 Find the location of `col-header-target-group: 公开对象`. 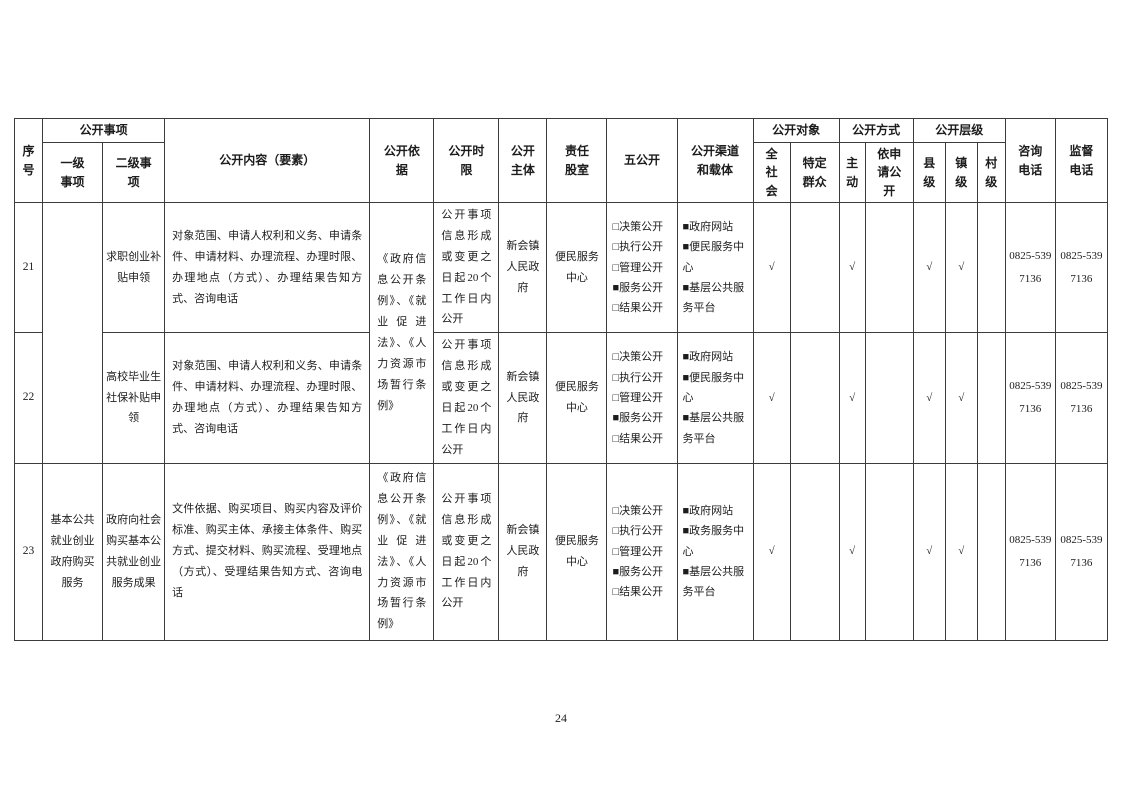

col-header-target-group: 公开对象 is located at coordinates (796, 130).